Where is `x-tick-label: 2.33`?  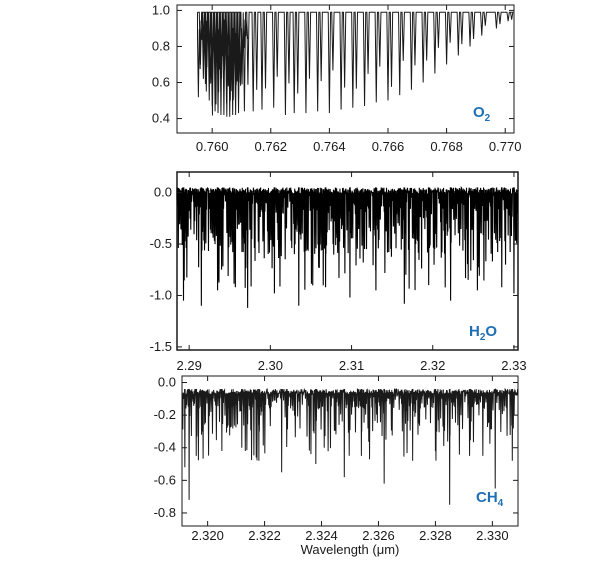
x-tick-label: 2.33 is located at coordinates (513, 365).